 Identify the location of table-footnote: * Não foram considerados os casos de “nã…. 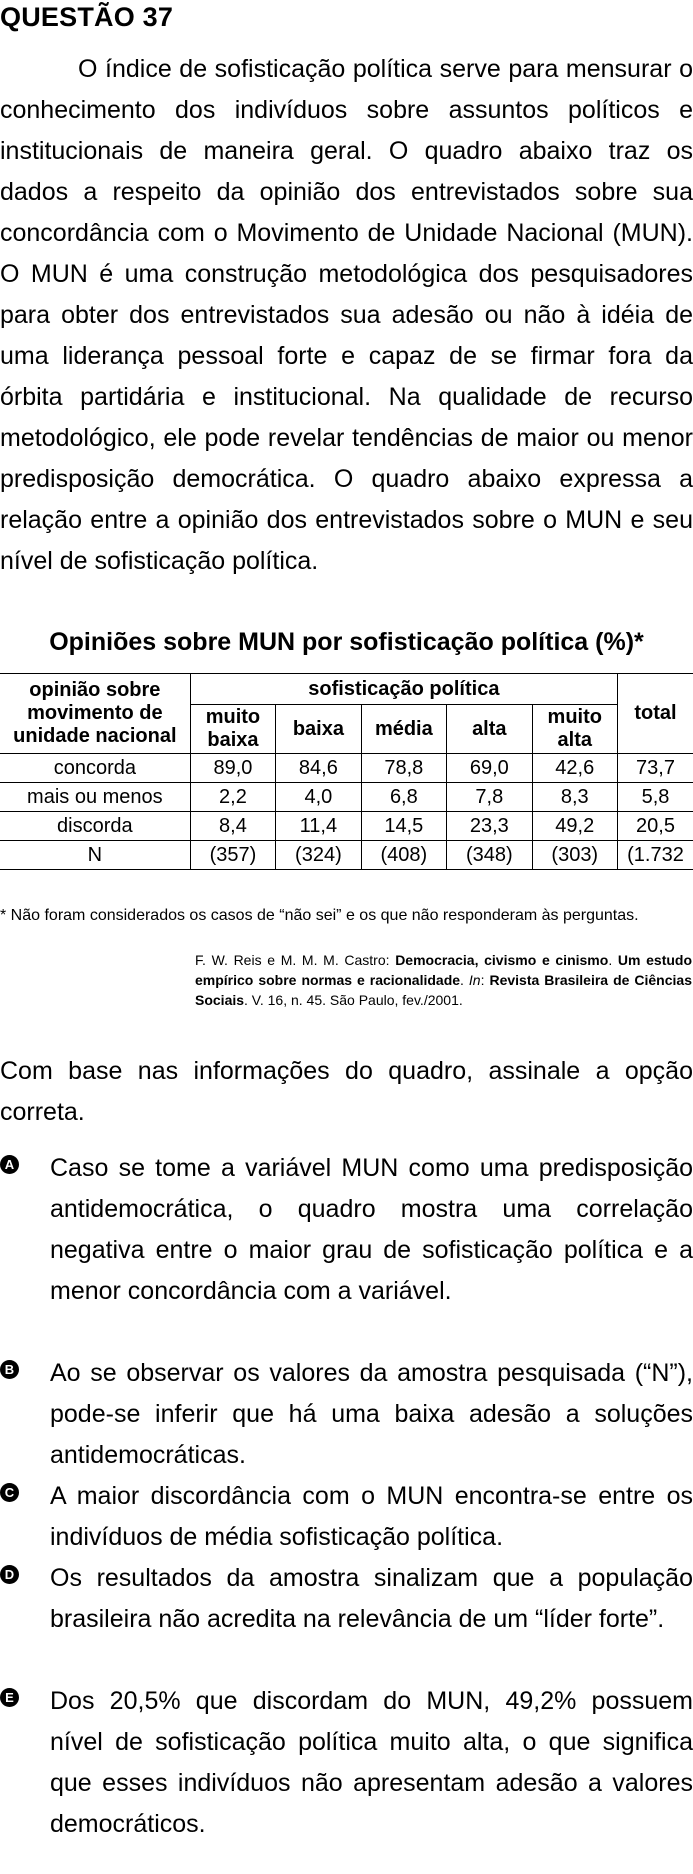
(319, 915).